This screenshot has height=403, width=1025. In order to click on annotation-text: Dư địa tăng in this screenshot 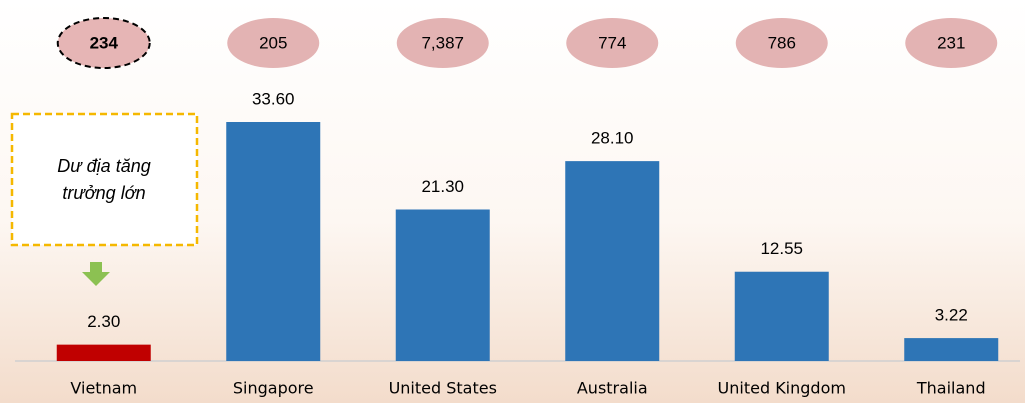, I will do `click(103, 166)`.